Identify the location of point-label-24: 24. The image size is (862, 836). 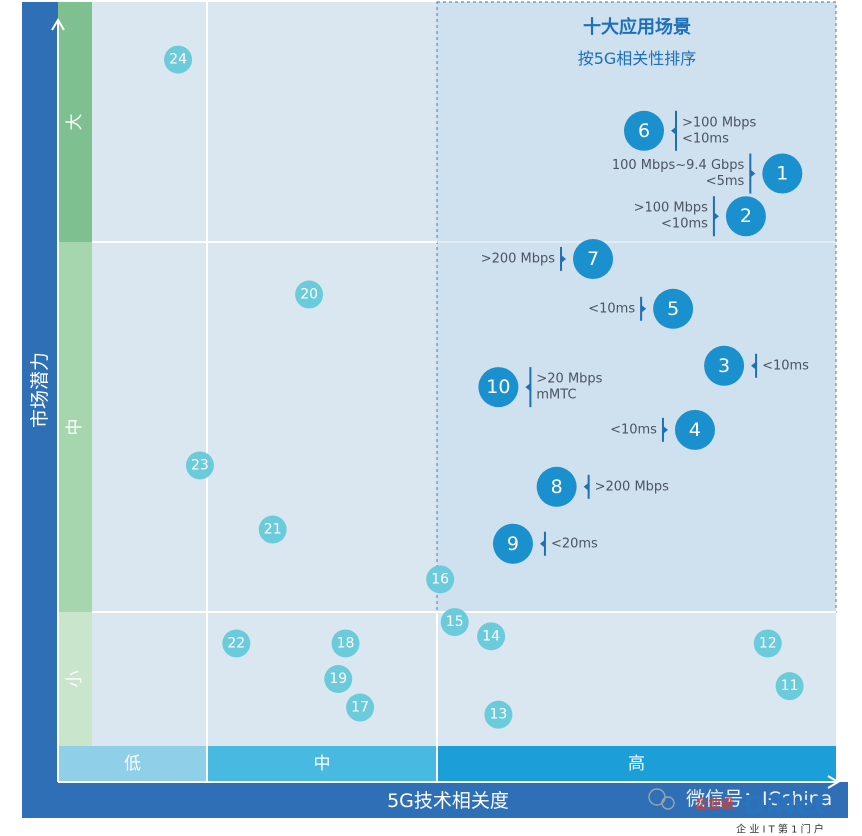
(178, 60).